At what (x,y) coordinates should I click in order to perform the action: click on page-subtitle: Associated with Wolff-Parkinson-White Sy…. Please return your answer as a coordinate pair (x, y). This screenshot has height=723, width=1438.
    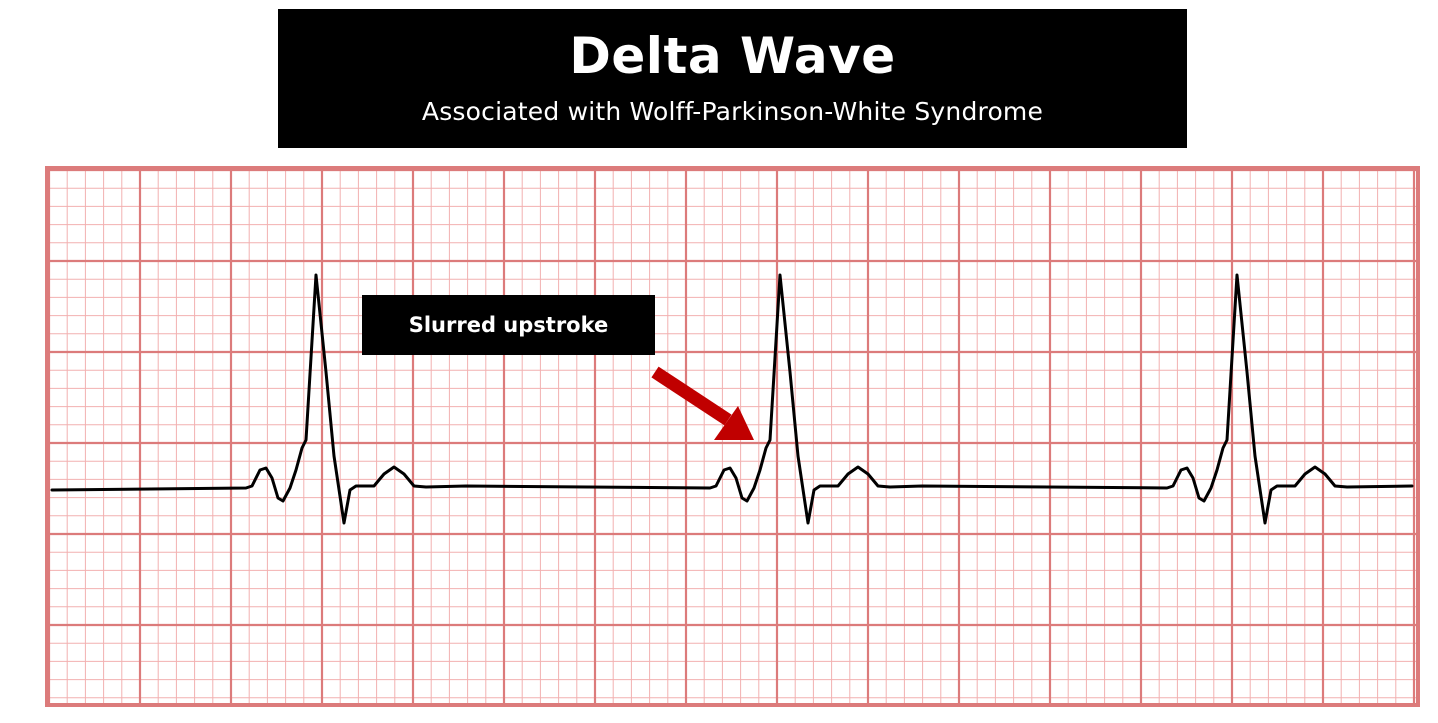
    Looking at the image, I should click on (732, 111).